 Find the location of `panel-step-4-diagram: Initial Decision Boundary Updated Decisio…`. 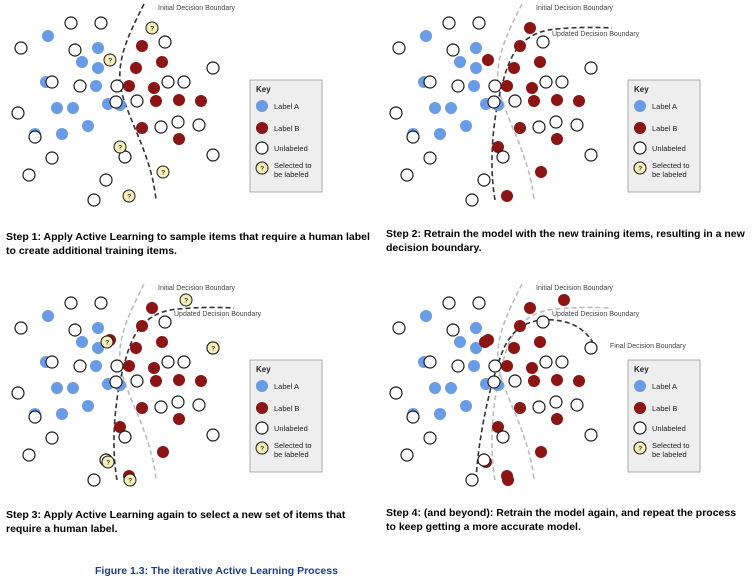

panel-step-4-diagram: Initial Decision Boundary Updated Decisio… is located at coordinates (545, 385).